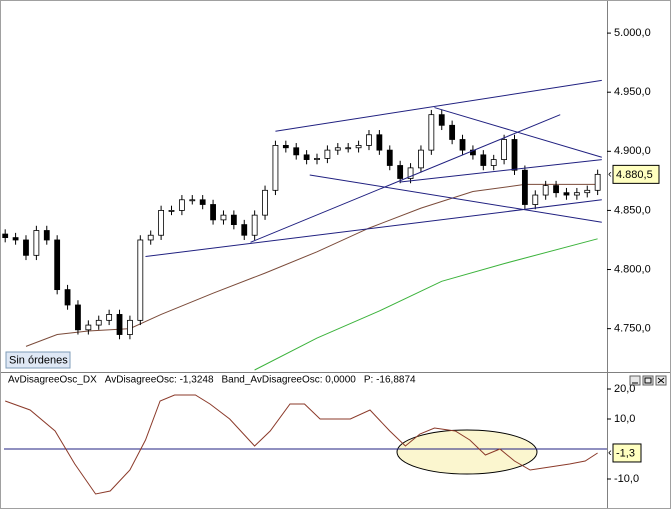  What do you see at coordinates (632, 92) in the screenshot?
I see `y-tick-label: 4.950,0` at bounding box center [632, 92].